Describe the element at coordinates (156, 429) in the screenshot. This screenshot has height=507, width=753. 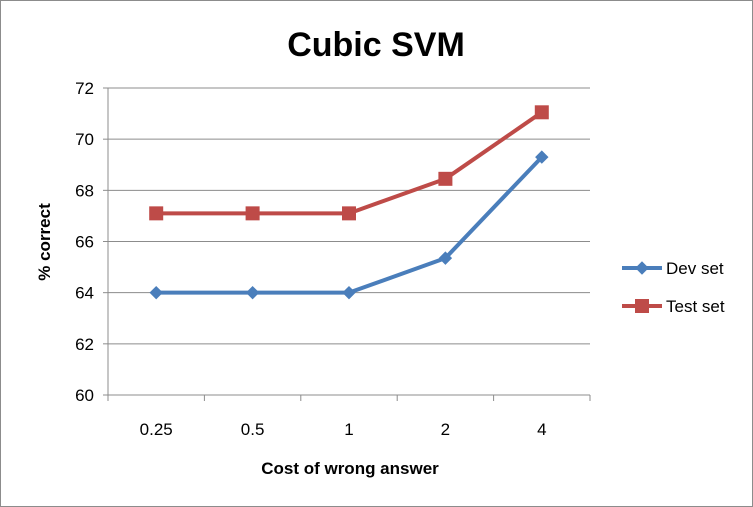
I see `x-tick-label: 0.25` at that location.